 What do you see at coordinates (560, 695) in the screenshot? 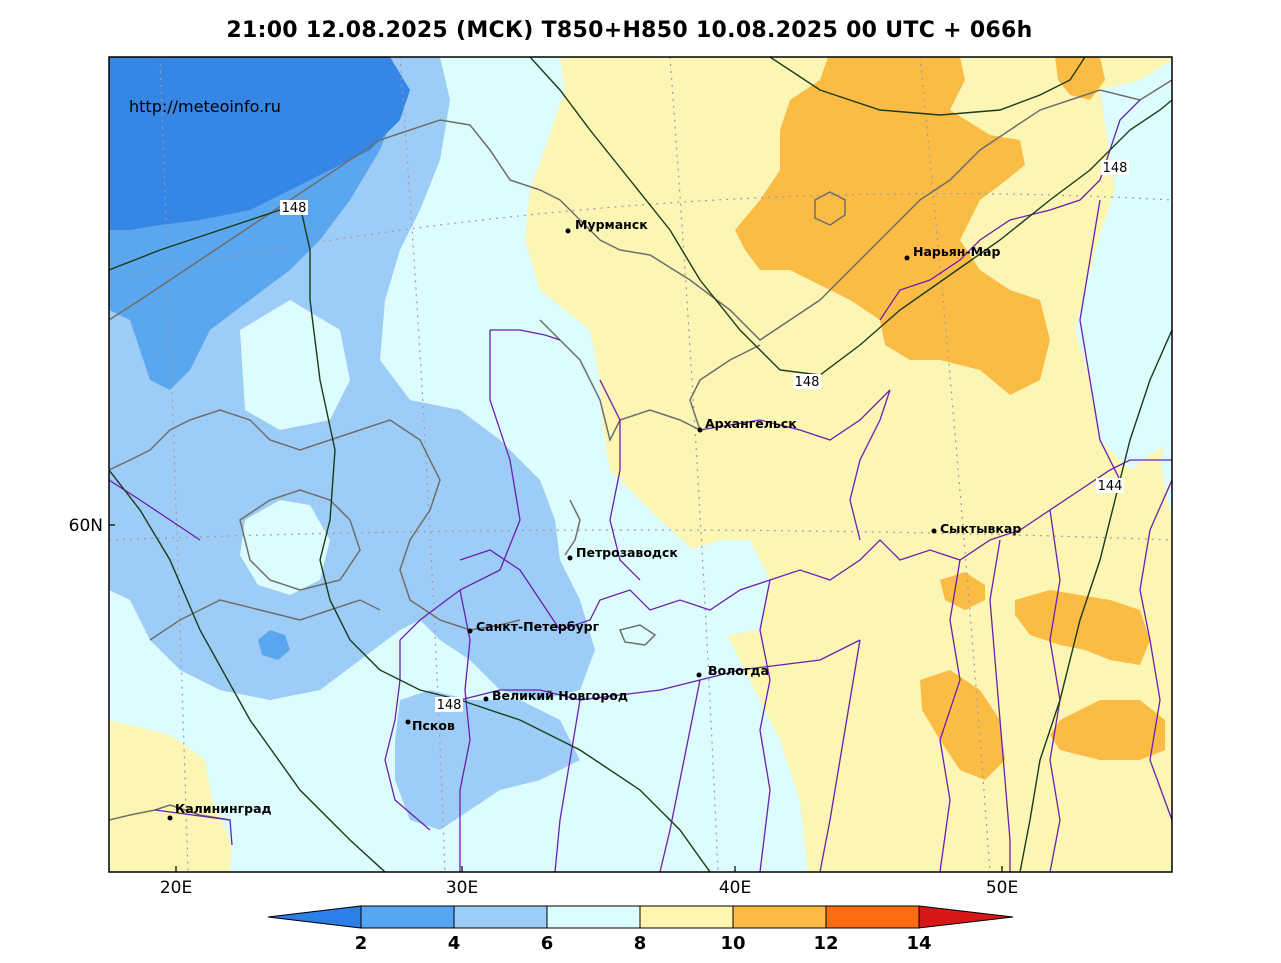
I see `city-label-veliky-novgorod: Великий Новгород` at bounding box center [560, 695].